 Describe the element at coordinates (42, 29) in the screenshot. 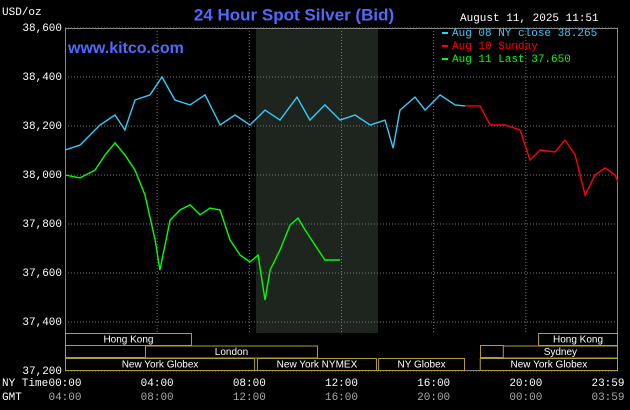

I see `y-tick-label: 38,600` at that location.